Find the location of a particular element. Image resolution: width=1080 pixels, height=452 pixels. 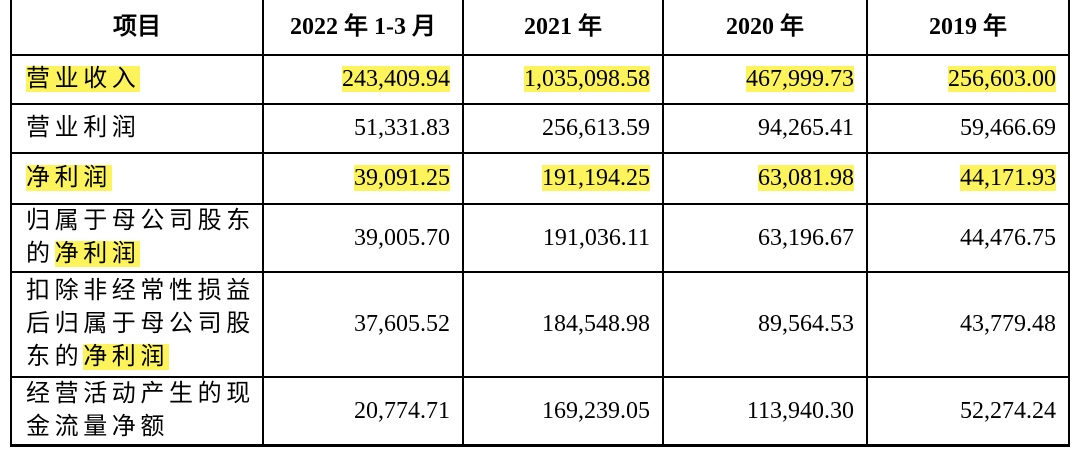

row-label: 营业收入 is located at coordinates (142, 79).